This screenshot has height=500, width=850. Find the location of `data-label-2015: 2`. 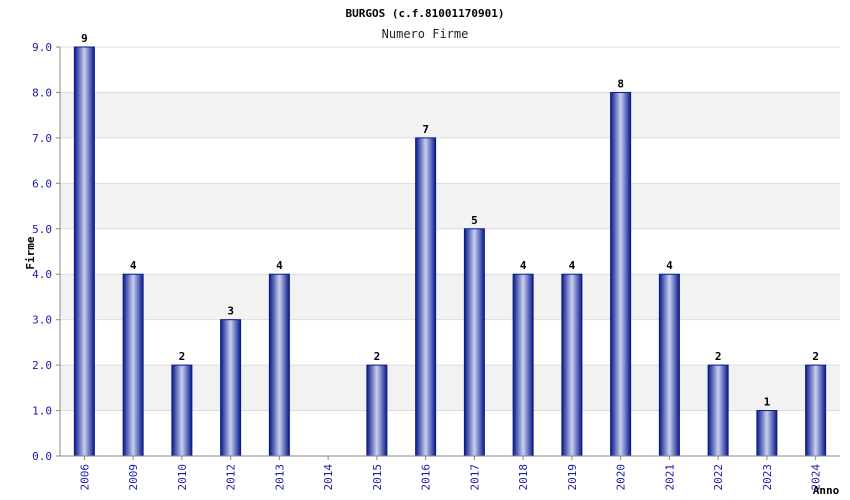

data-label-2015: 2 is located at coordinates (377, 356).